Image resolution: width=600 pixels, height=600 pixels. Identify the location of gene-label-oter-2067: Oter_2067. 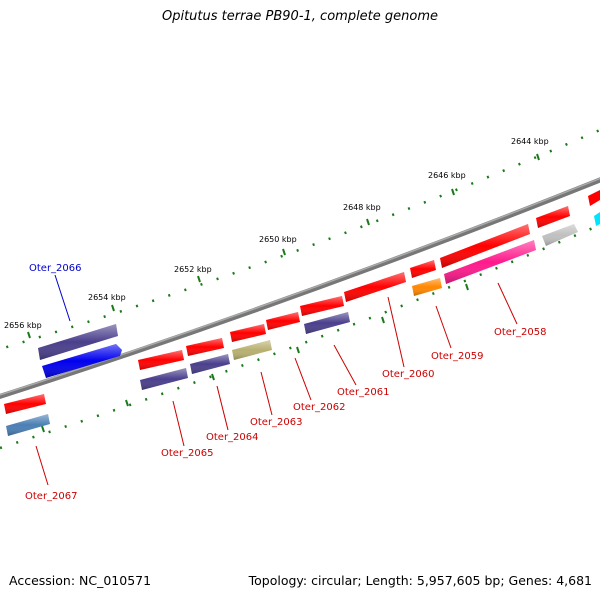
(51, 496).